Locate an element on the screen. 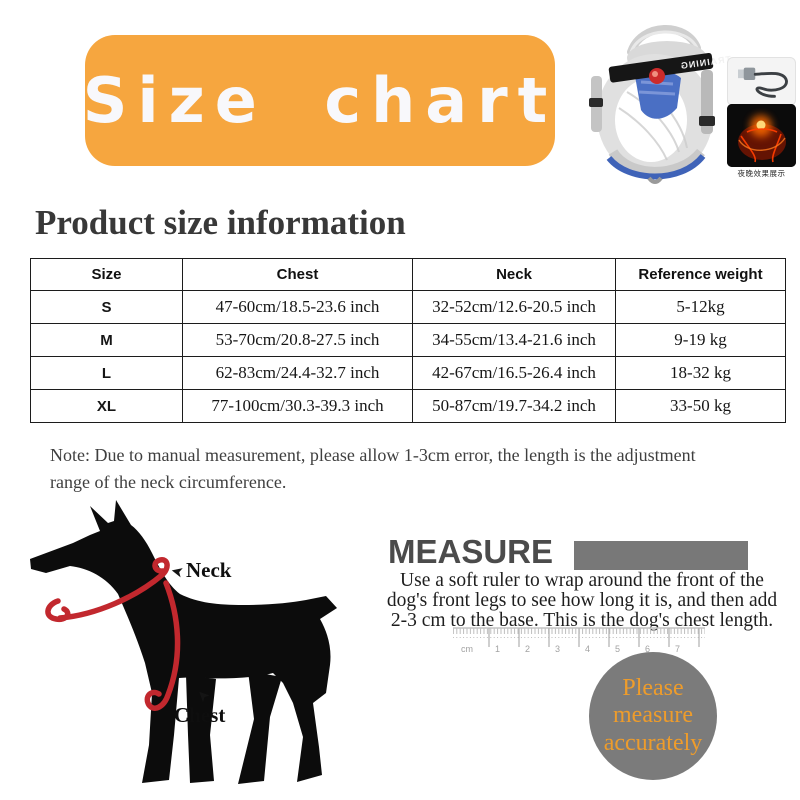 Image resolution: width=800 pixels, height=800 pixels. cell-neck: 42-67cm/16.5-26.4 inch is located at coordinates (514, 373).